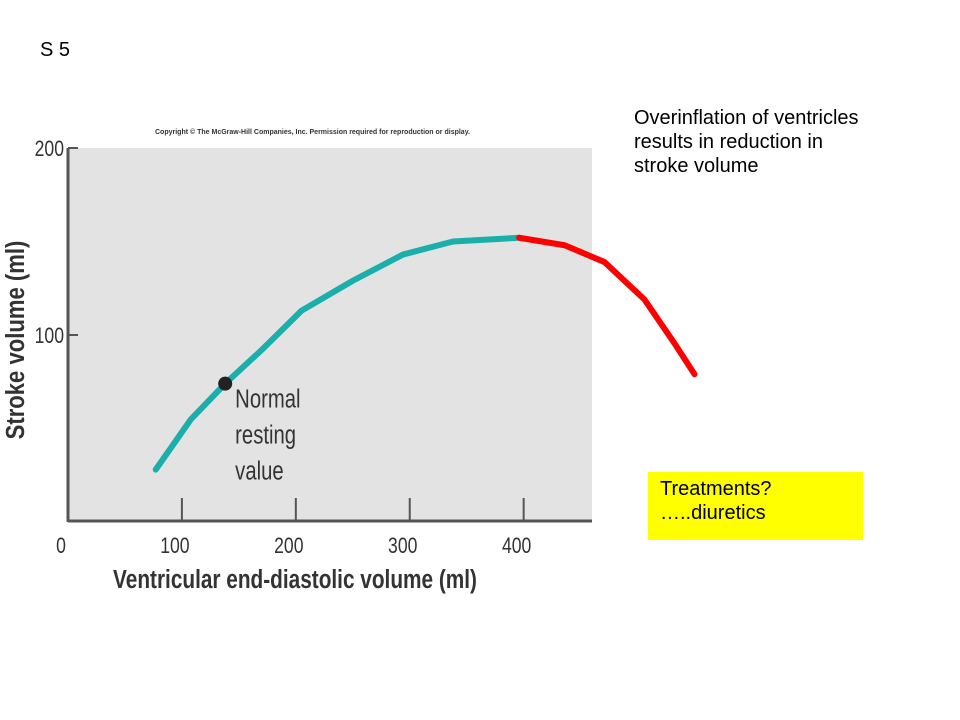  What do you see at coordinates (516, 546) in the screenshot?
I see `x-tick-label: 400` at bounding box center [516, 546].